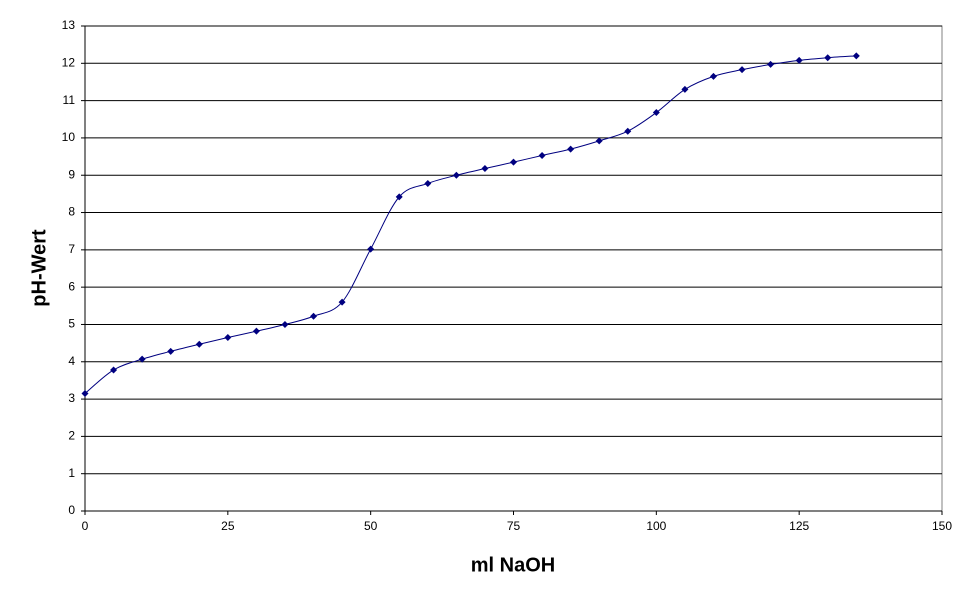 The width and height of the screenshot is (970, 601). What do you see at coordinates (69, 62) in the screenshot?
I see `y-tick-label: 12` at bounding box center [69, 62].